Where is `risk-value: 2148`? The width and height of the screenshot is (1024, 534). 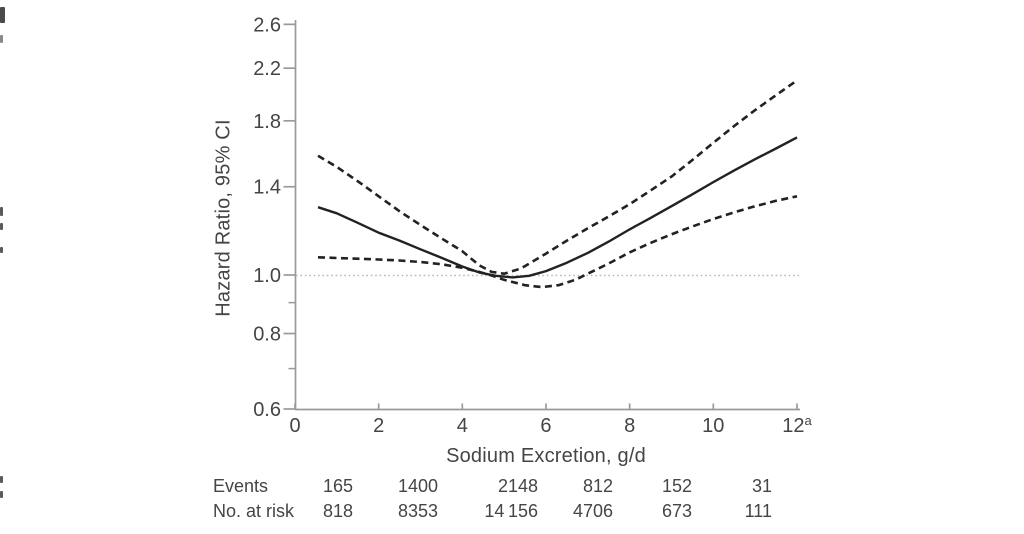
risk-value: 2148 is located at coordinates (517, 486).